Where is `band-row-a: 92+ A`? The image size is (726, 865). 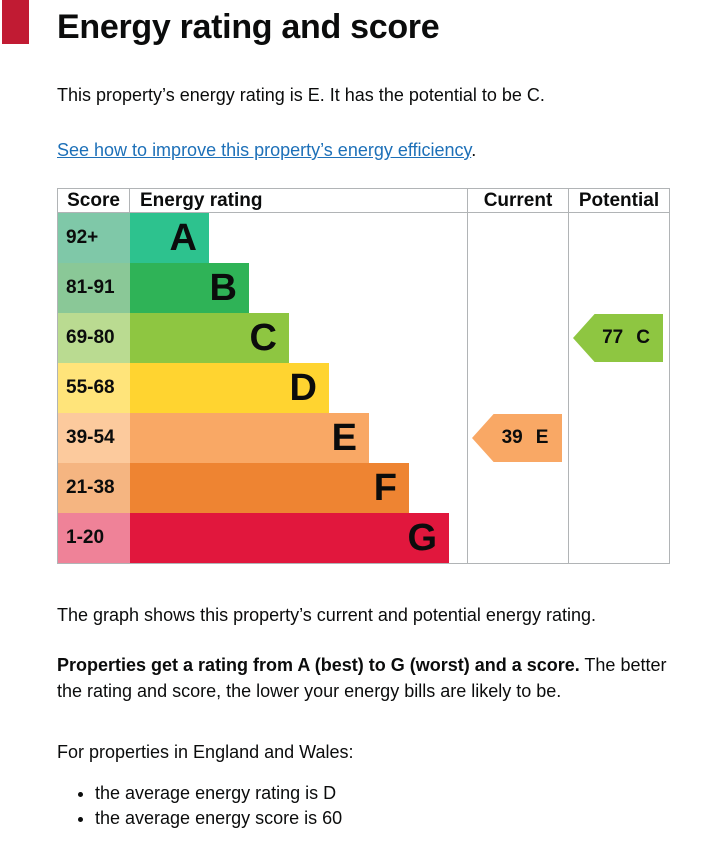 band-row-a: 92+ A is located at coordinates (262, 238).